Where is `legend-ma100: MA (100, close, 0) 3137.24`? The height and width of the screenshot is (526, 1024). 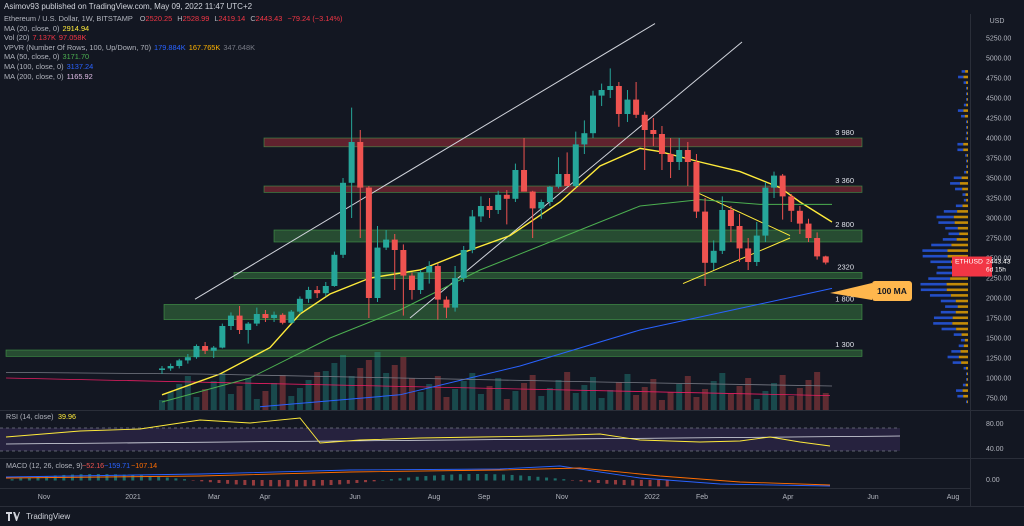
legend-ma100: MA (100, close, 0) 3137.24 is located at coordinates (173, 67).